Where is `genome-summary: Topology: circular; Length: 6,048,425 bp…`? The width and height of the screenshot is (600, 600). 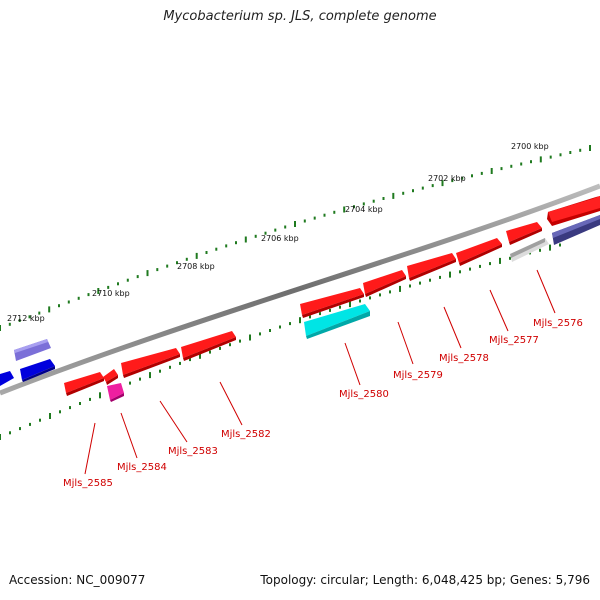
genome-summary: Topology: circular; Length: 6,048,425 bp… is located at coordinates (425, 580).